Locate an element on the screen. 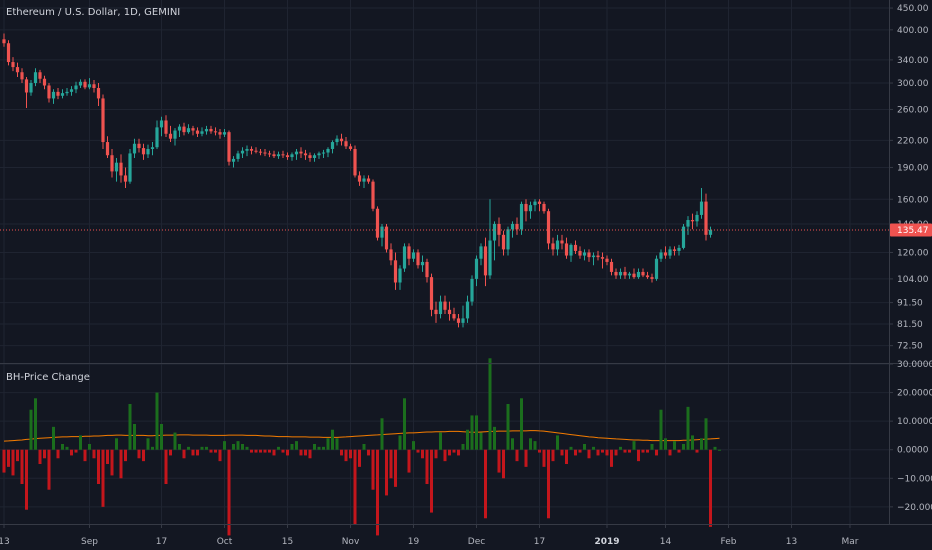 The height and width of the screenshot is (550, 932). oscillator-tick-label: 10.0000 is located at coordinates (914, 422).